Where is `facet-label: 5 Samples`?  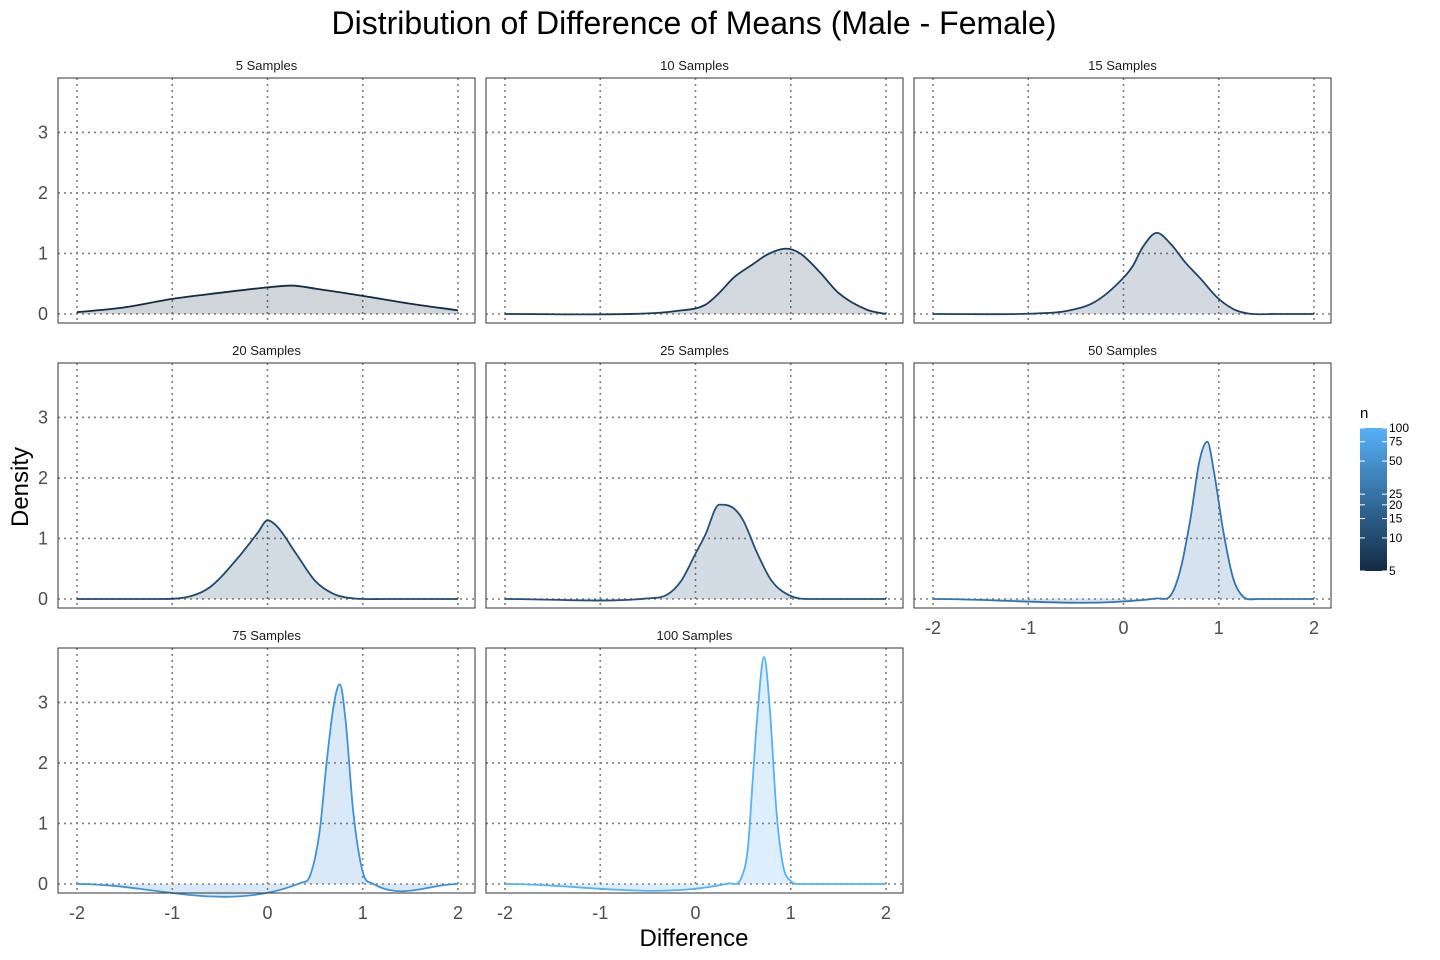 facet-label: 5 Samples is located at coordinates (267, 65).